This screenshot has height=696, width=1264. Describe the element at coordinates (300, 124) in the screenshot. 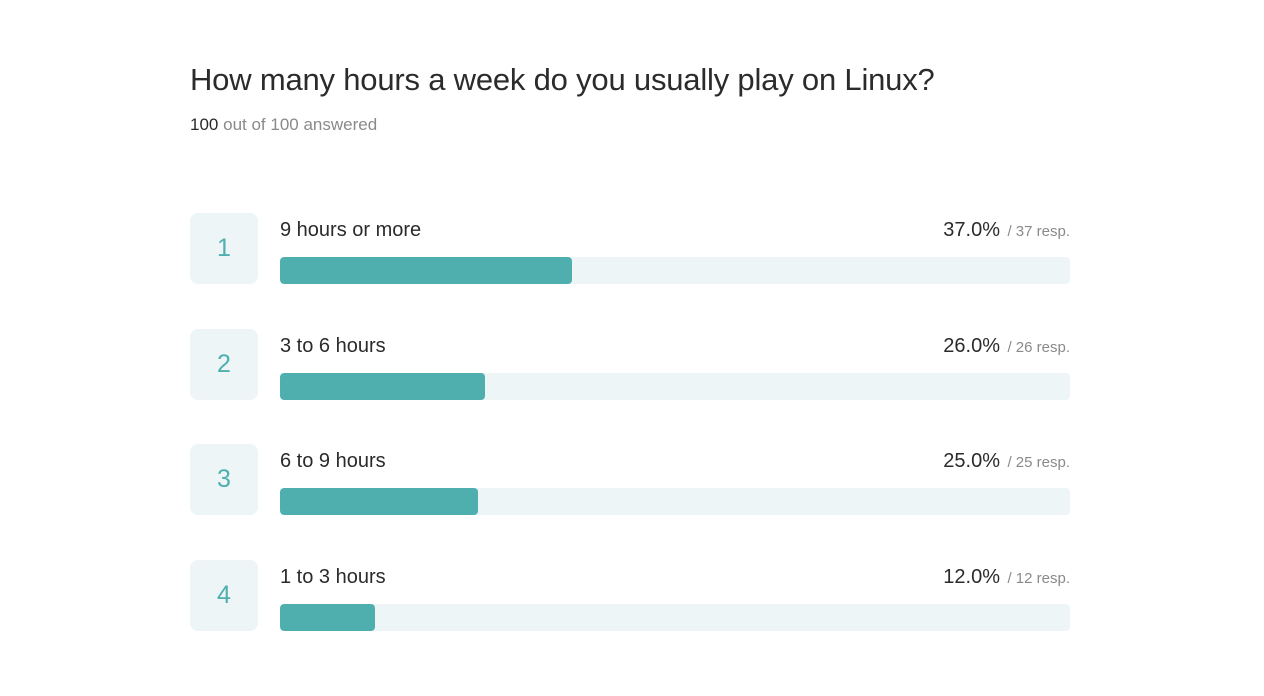

I see `answered-suffix: out of 100 answered` at that location.